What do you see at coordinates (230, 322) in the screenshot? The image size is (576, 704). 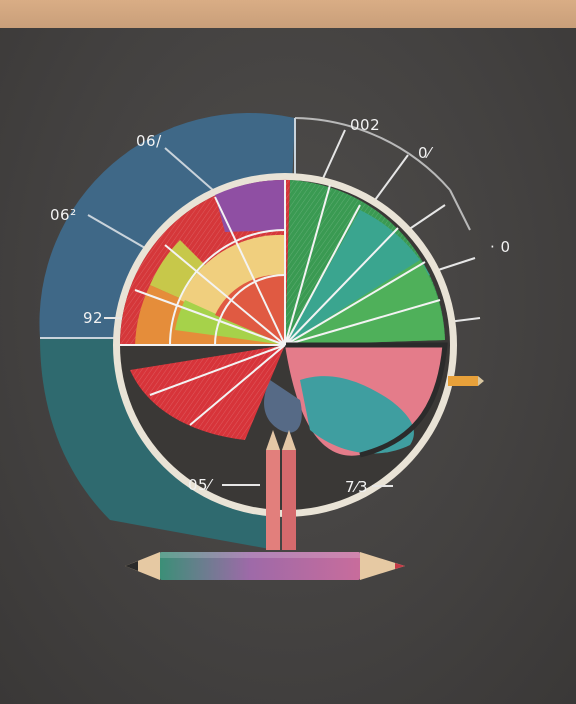 I see `inner-green-wedge` at bounding box center [230, 322].